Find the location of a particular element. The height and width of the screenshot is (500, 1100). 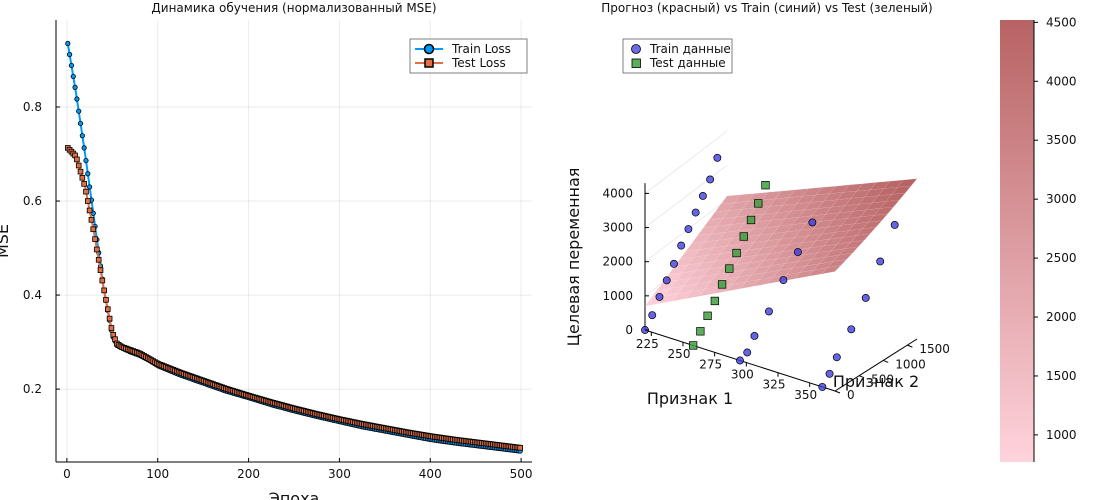

colorbar-tick-5: 3500 is located at coordinates (1061, 140).